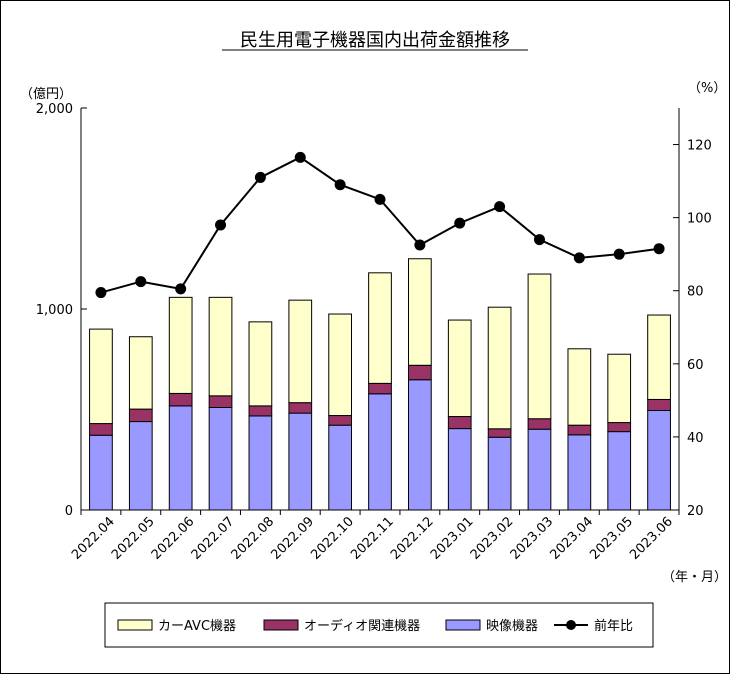  Describe the element at coordinates (695, 292) in the screenshot. I see `right-tick-label: 80` at that location.